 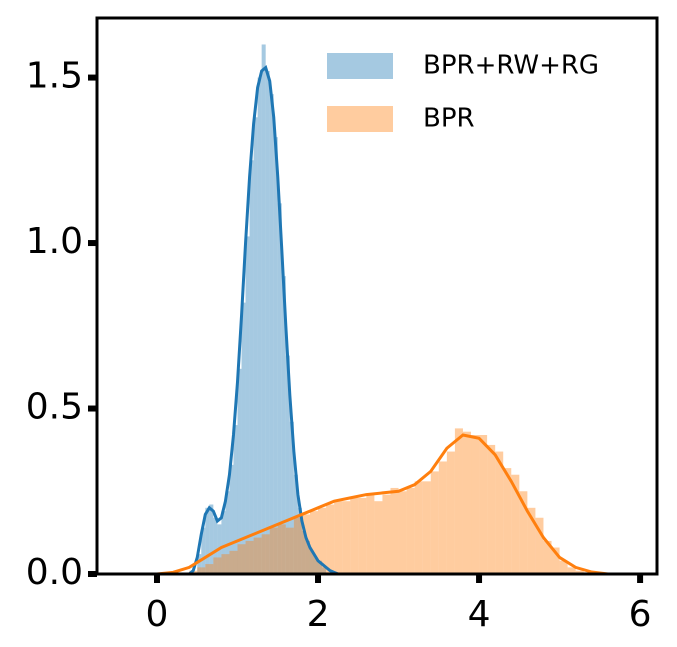 What do you see at coordinates (511, 66) in the screenshot?
I see `legend-label: BPR+RW+RG` at bounding box center [511, 66].